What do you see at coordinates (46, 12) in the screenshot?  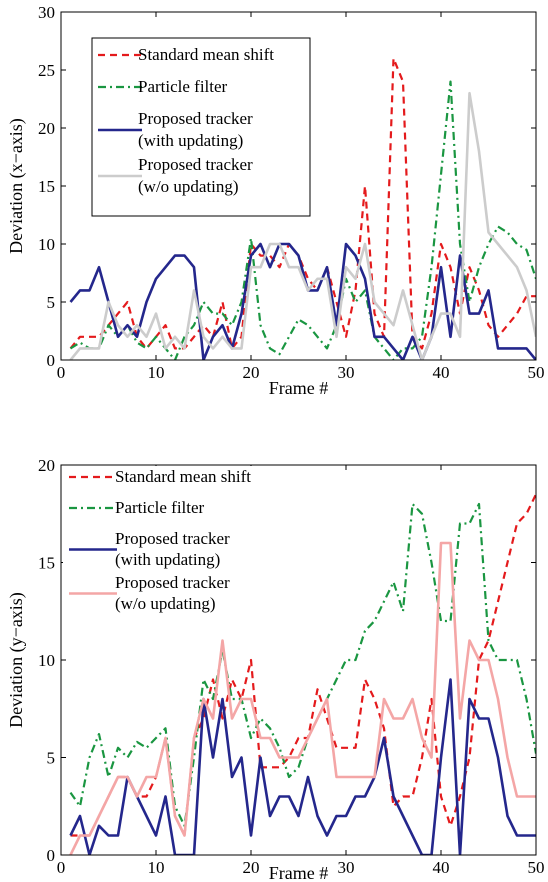 I see `y-tick-label: 30` at bounding box center [46, 12].